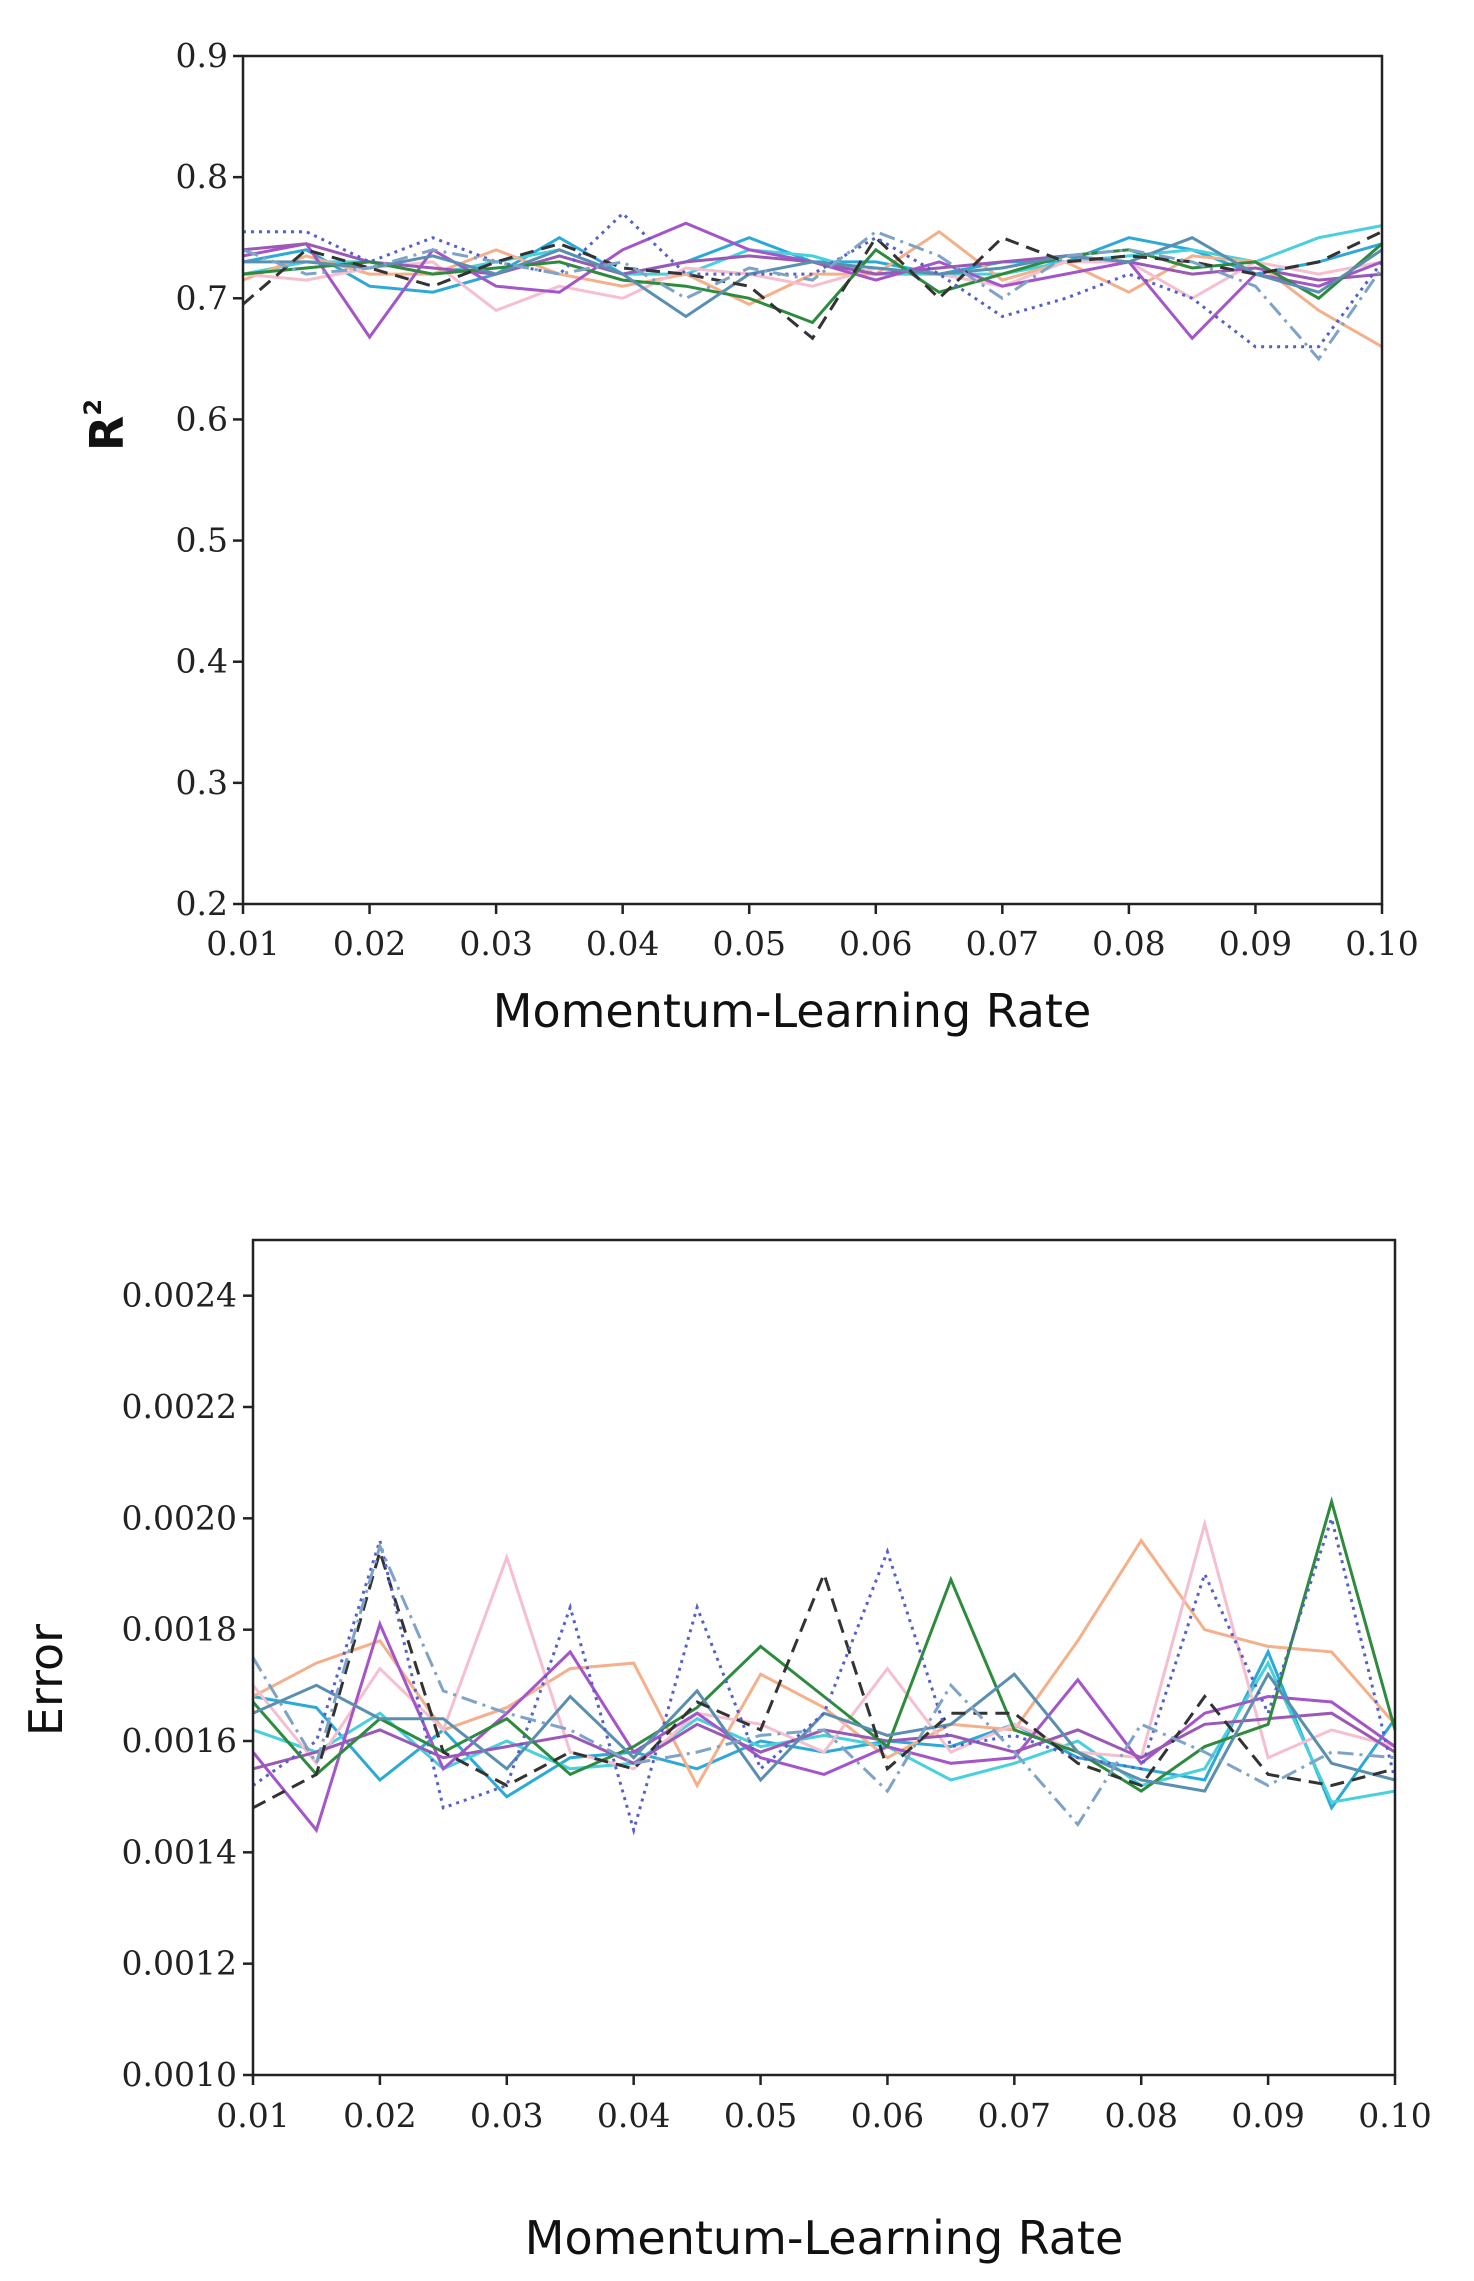  Describe the element at coordinates (748, 943) in the screenshot. I see `r2-x-tick-label: 0.05` at that location.